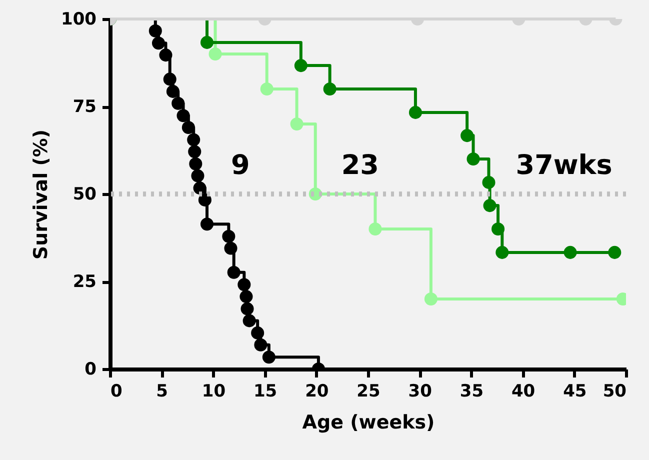 The width and height of the screenshot is (649, 460). I want to click on x-tick-label: 35, so click(472, 392).